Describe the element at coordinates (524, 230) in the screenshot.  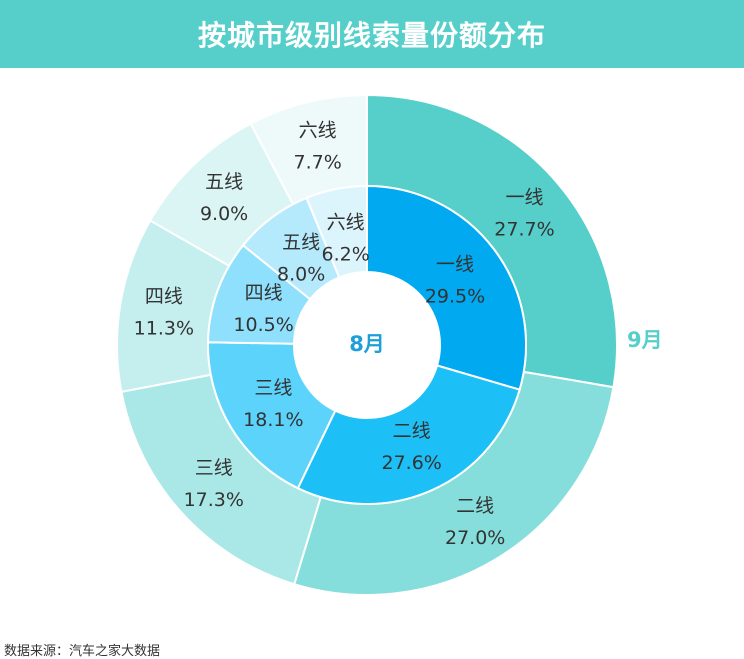
I see `outer-value-label: 27.7%` at that location.